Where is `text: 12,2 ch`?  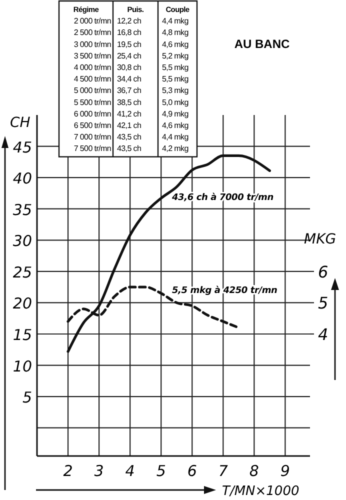 text: 12,2 ch is located at coordinates (129, 21).